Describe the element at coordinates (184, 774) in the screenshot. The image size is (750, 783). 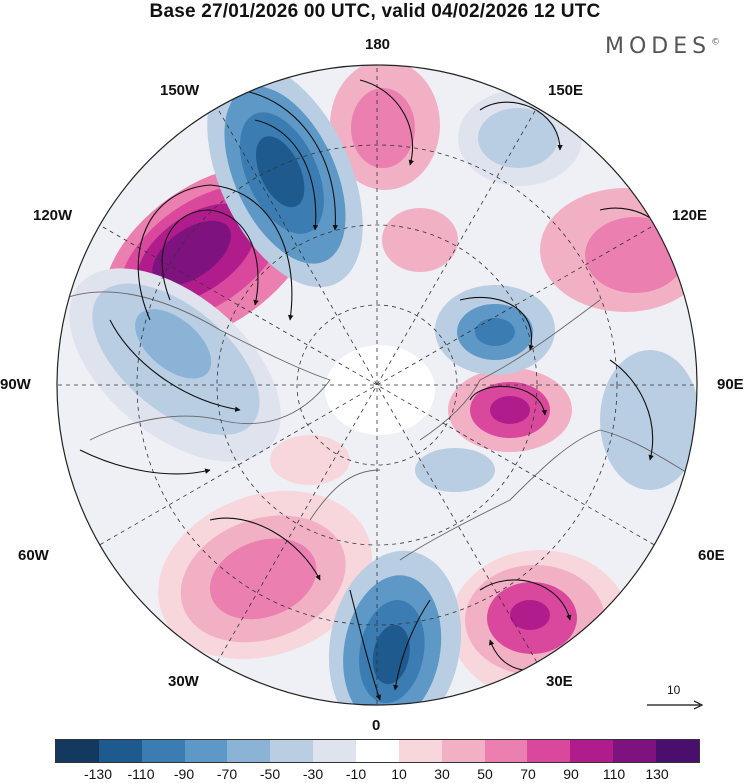
I see `colorbar-tick-label: -90` at that location.